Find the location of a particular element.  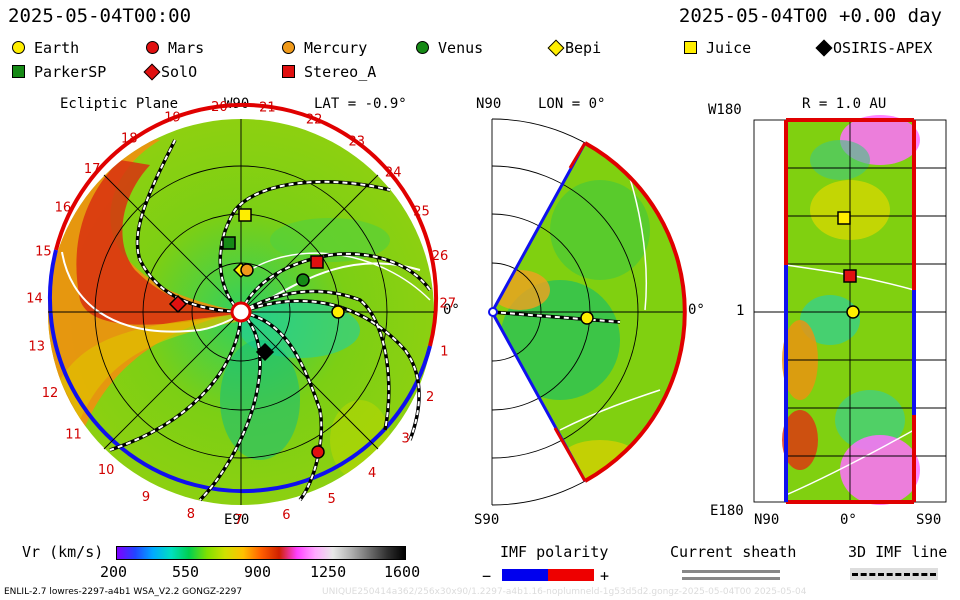

rotation-number: 12 is located at coordinates (50, 393).